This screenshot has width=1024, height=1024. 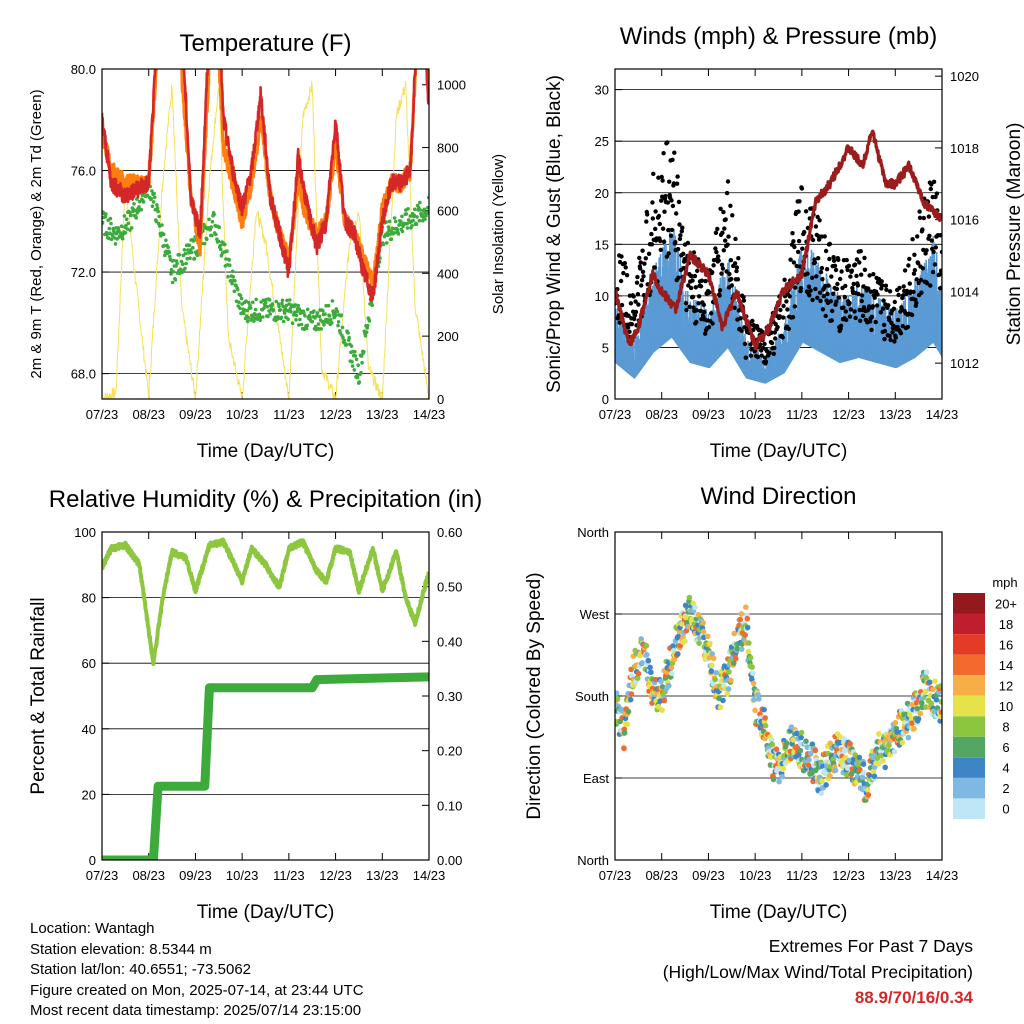 I want to click on panel-4-y-tick-label: East, so click(x=596, y=778).